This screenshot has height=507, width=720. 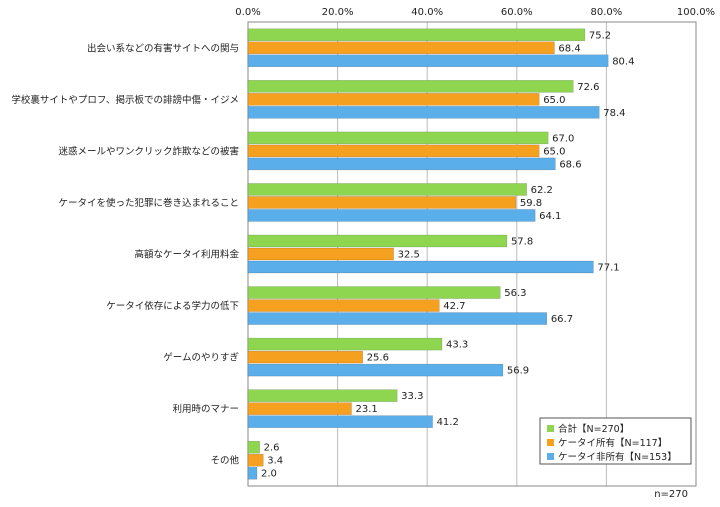 I want to click on legend-label: 合計【N=270】, so click(x=593, y=429).